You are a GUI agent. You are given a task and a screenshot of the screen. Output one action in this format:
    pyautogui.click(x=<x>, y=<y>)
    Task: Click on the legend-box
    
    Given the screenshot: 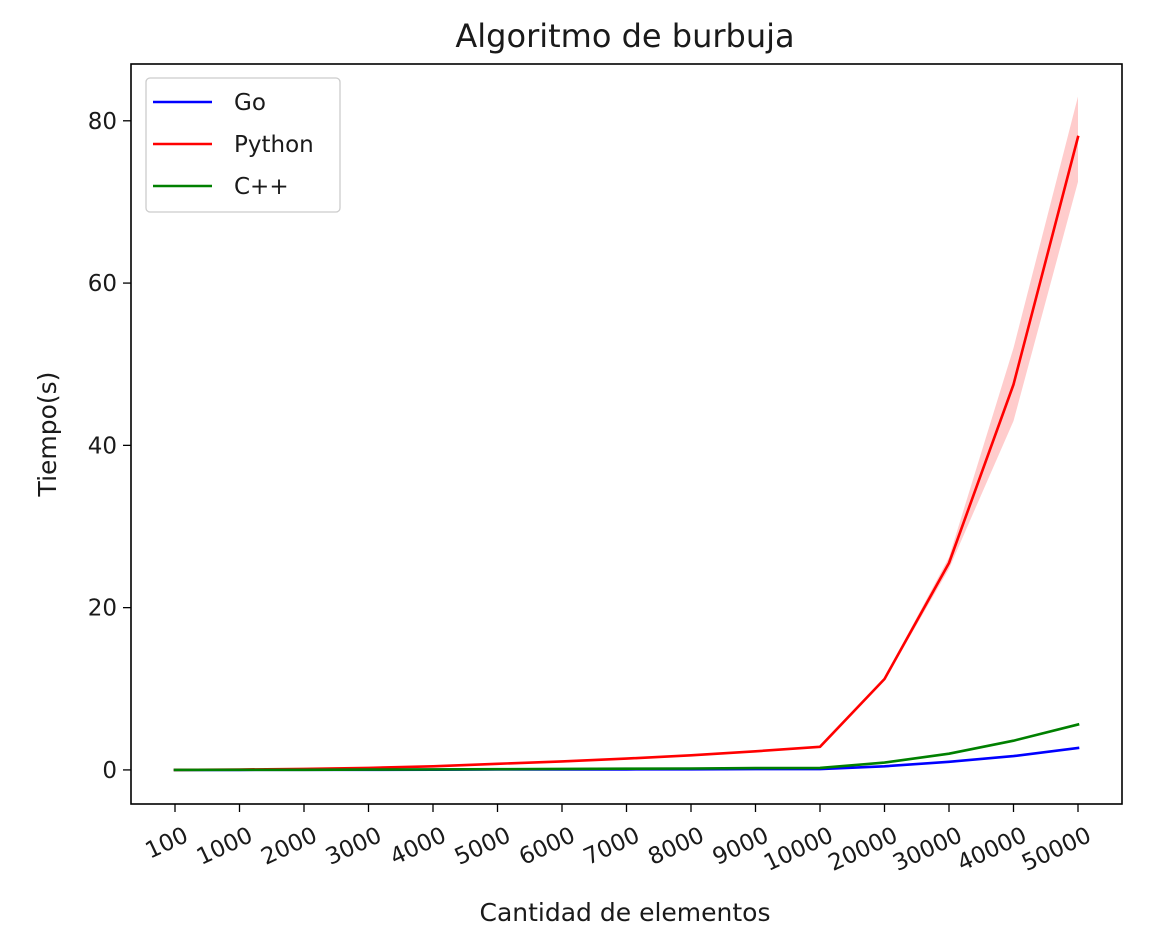 What is the action you would take?
    pyautogui.click(x=243, y=145)
    